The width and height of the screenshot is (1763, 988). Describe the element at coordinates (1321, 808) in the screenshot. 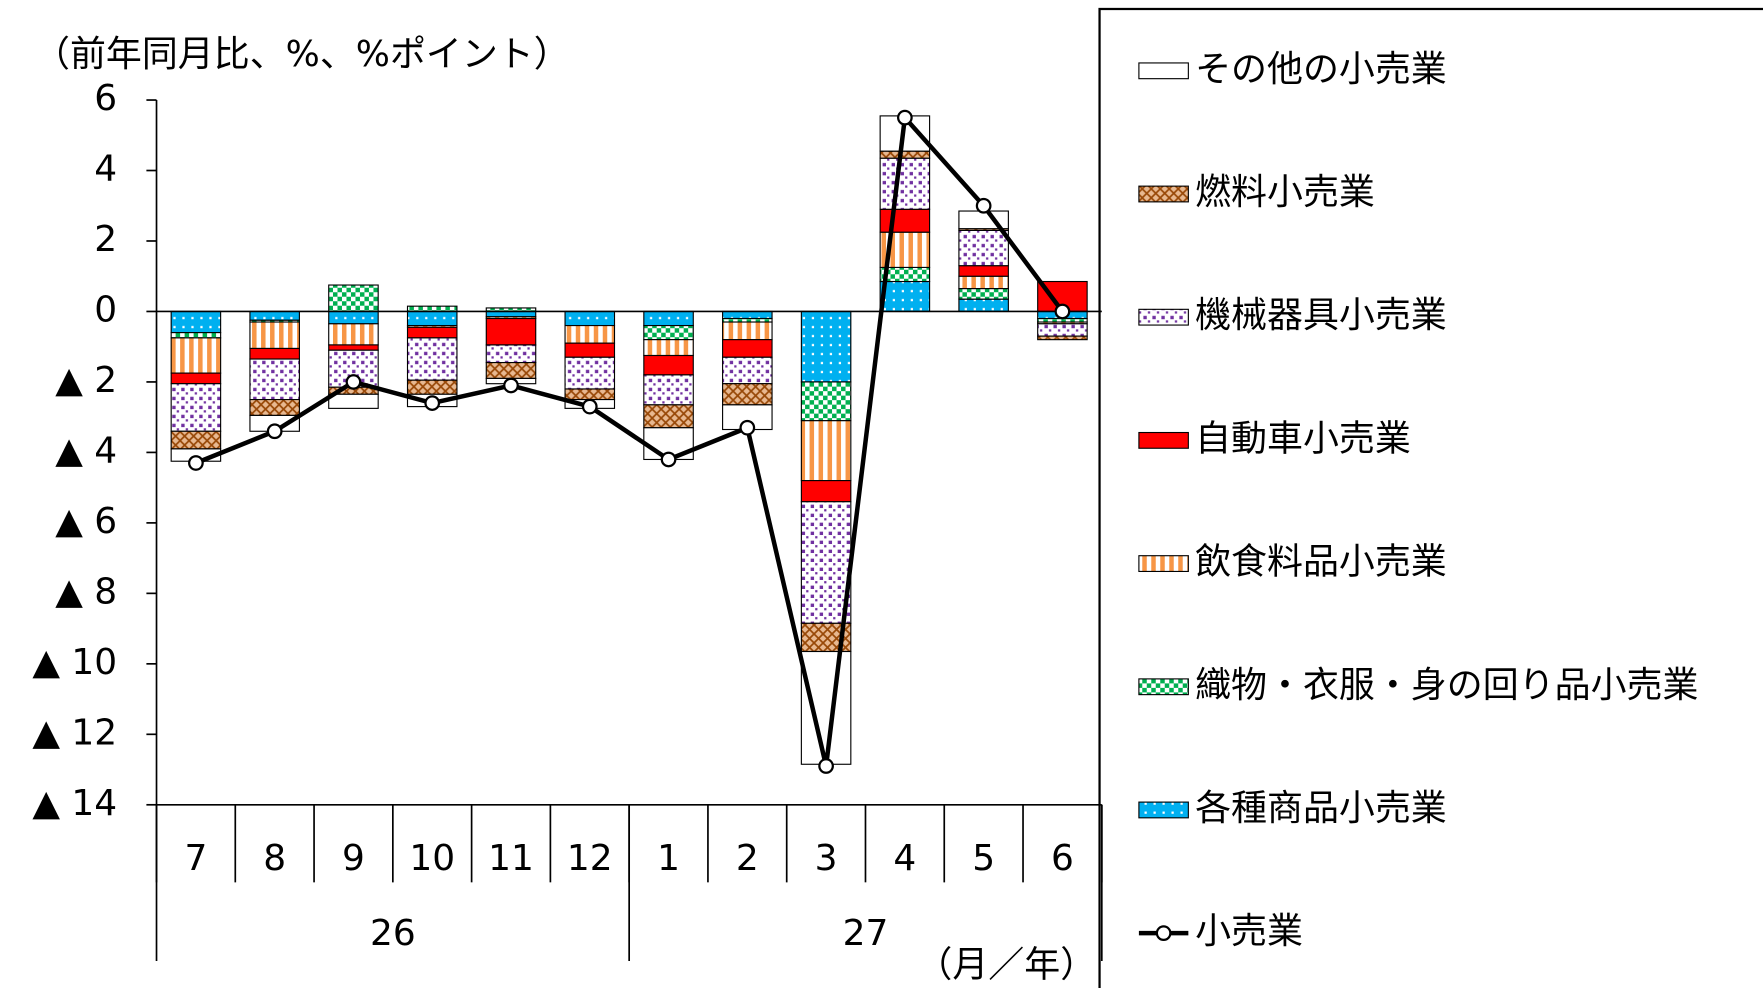

I see `legend-label: 各種商品小売業` at that location.